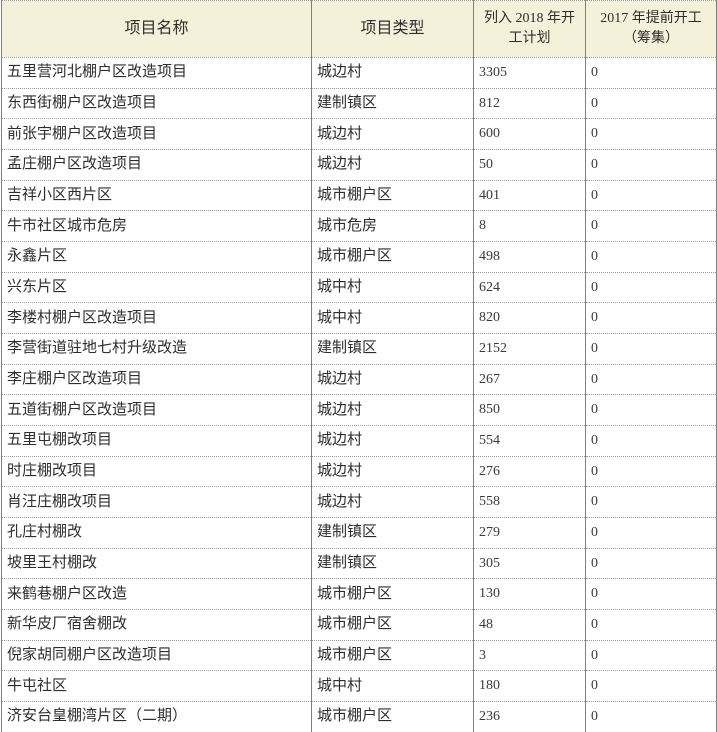 The image size is (717, 732). I want to click on table-row: 永鑫片区 城市棚户区 498 0, so click(359, 257).